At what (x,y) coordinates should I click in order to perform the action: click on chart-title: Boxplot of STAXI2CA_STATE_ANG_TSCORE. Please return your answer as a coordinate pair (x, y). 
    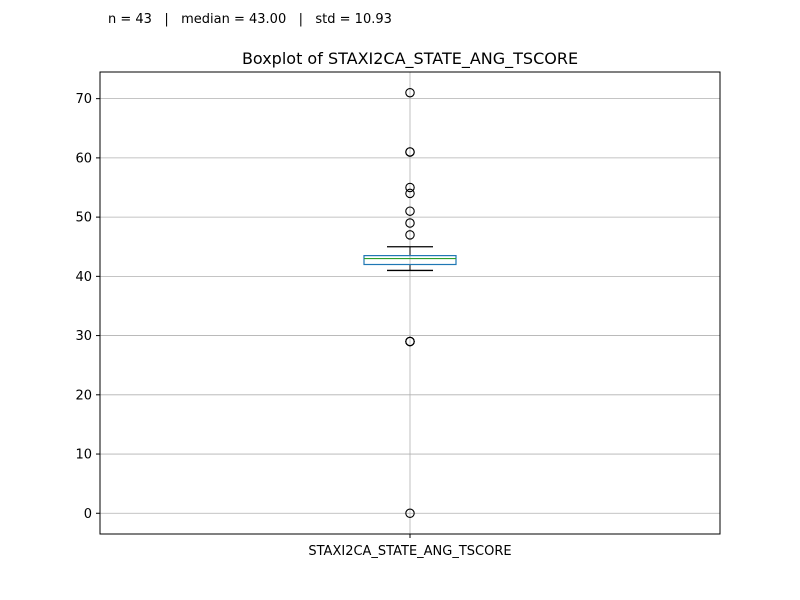
    Looking at the image, I should click on (410, 59).